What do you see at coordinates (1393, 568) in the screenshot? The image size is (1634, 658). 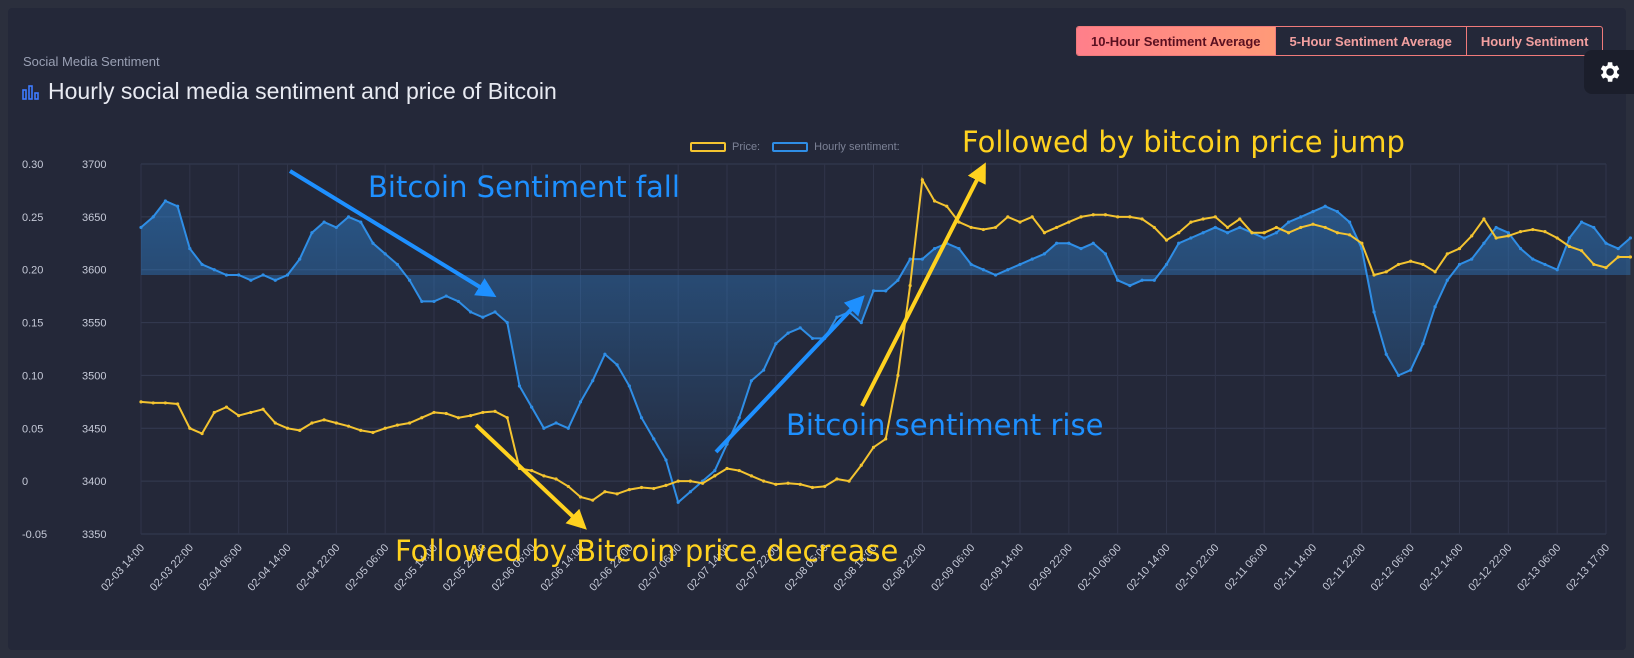 I see `x-tick-label: 02-12 06:00` at bounding box center [1393, 568].